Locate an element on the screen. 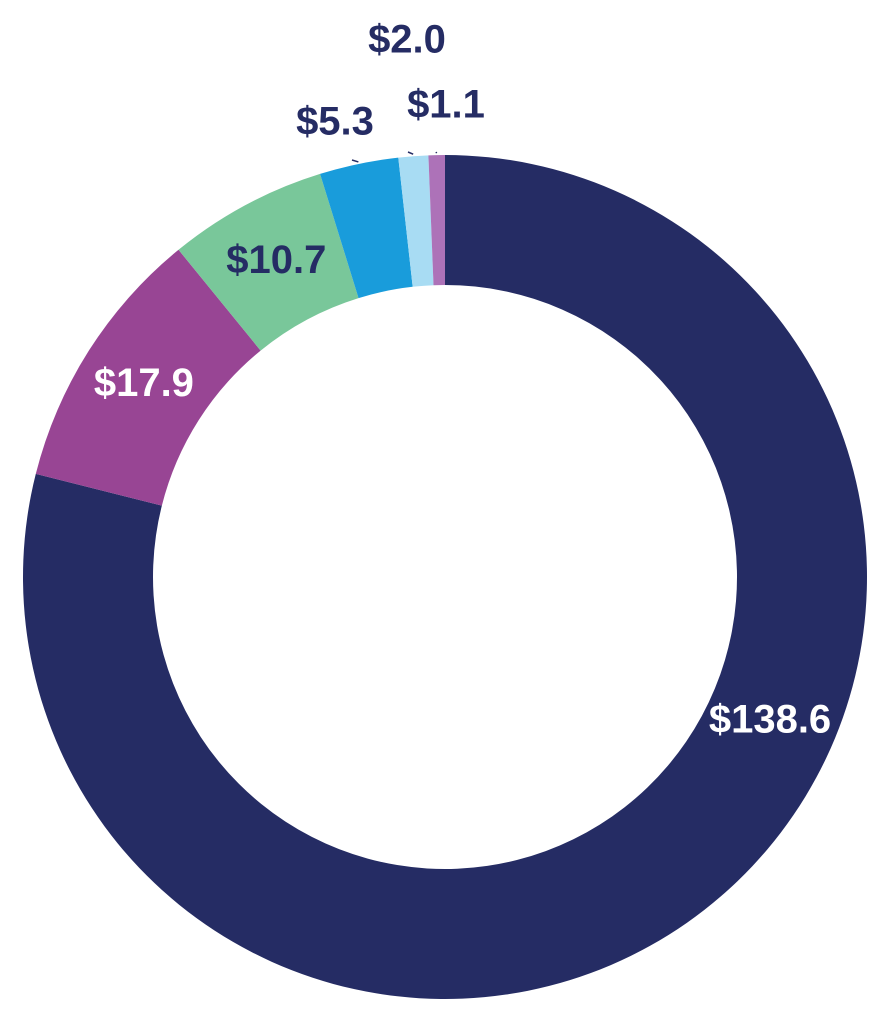 The height and width of the screenshot is (1024, 893). data-label-3: $5.3 is located at coordinates (335, 122).